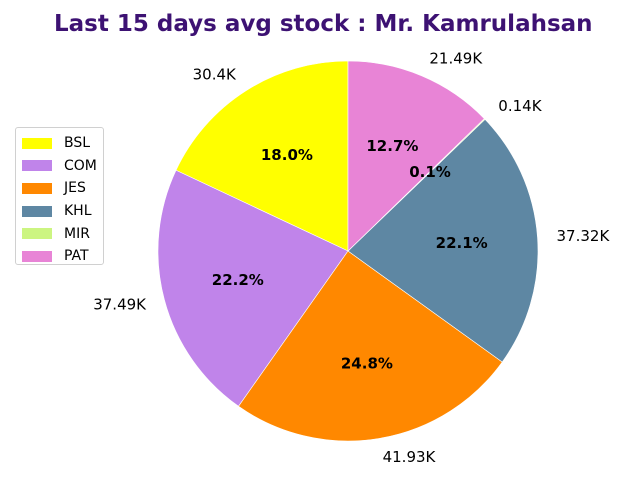  Describe the element at coordinates (75, 188) in the screenshot. I see `legend-label: JES` at that location.